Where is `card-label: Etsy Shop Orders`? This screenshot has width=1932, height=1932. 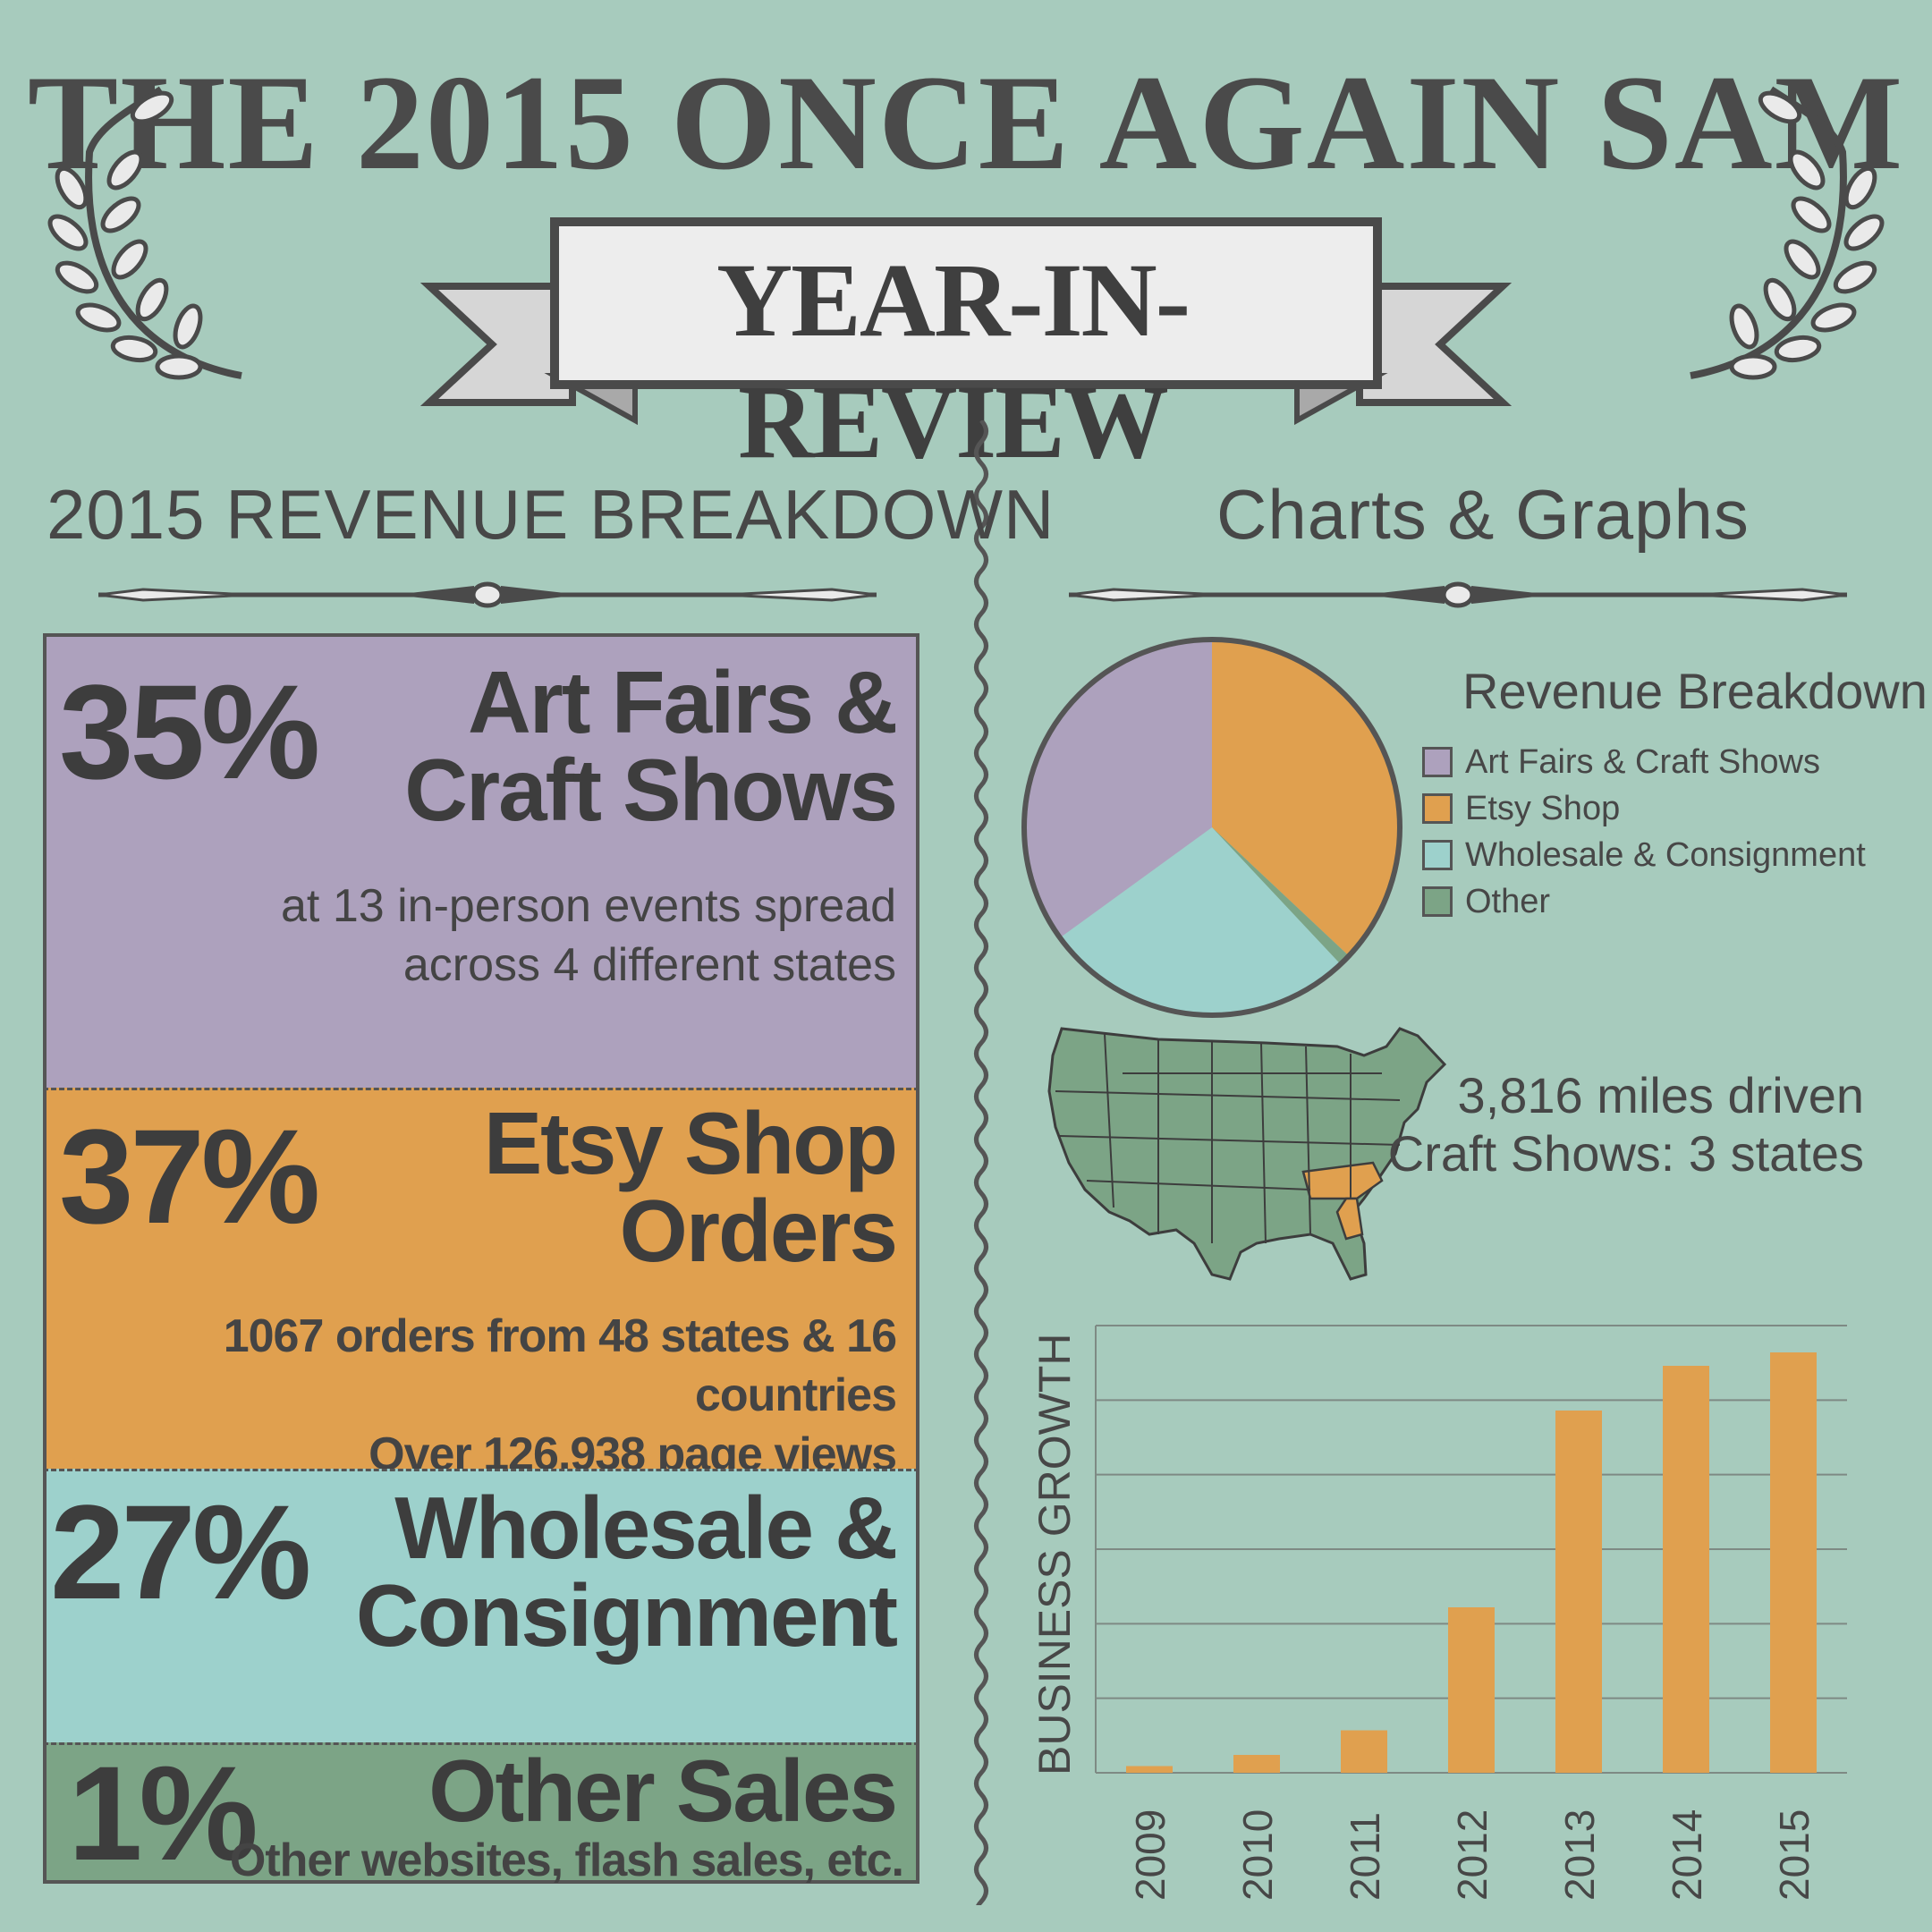 card-label: Etsy Shop Orders is located at coordinates (690, 1187).